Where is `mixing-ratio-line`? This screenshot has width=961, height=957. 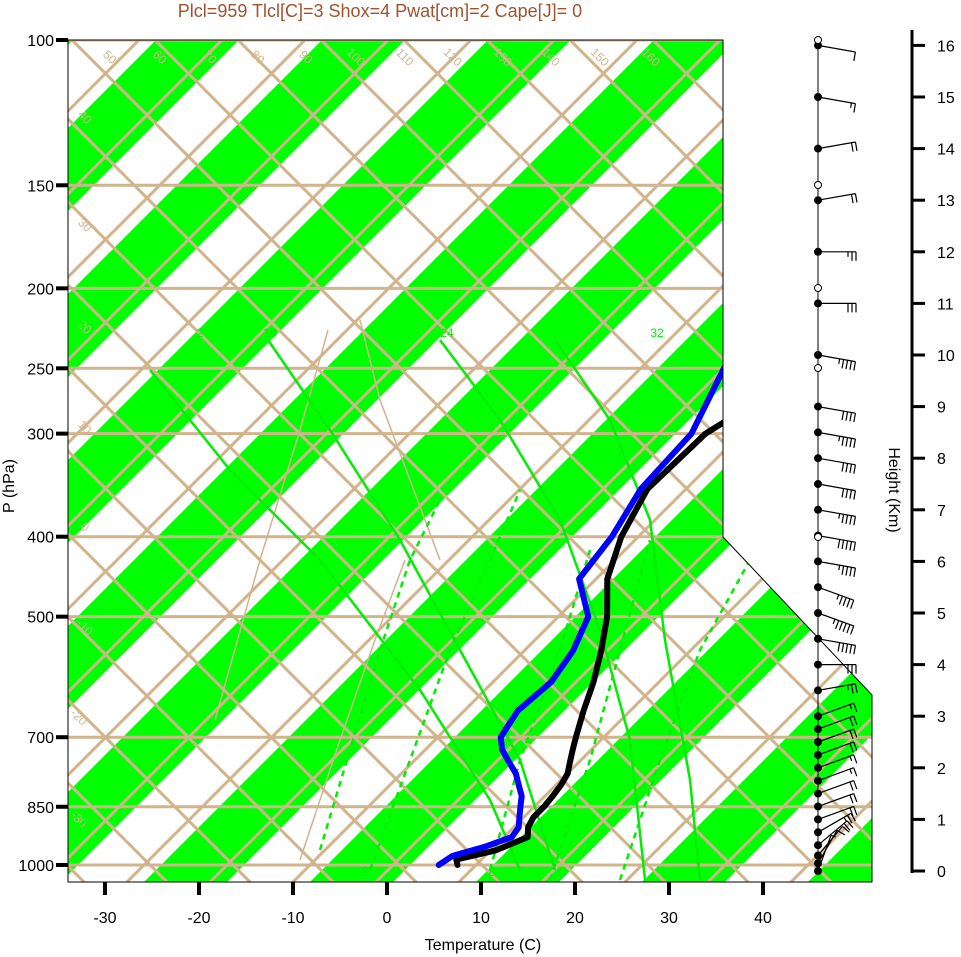 mixing-ratio-line is located at coordinates (627, 610).